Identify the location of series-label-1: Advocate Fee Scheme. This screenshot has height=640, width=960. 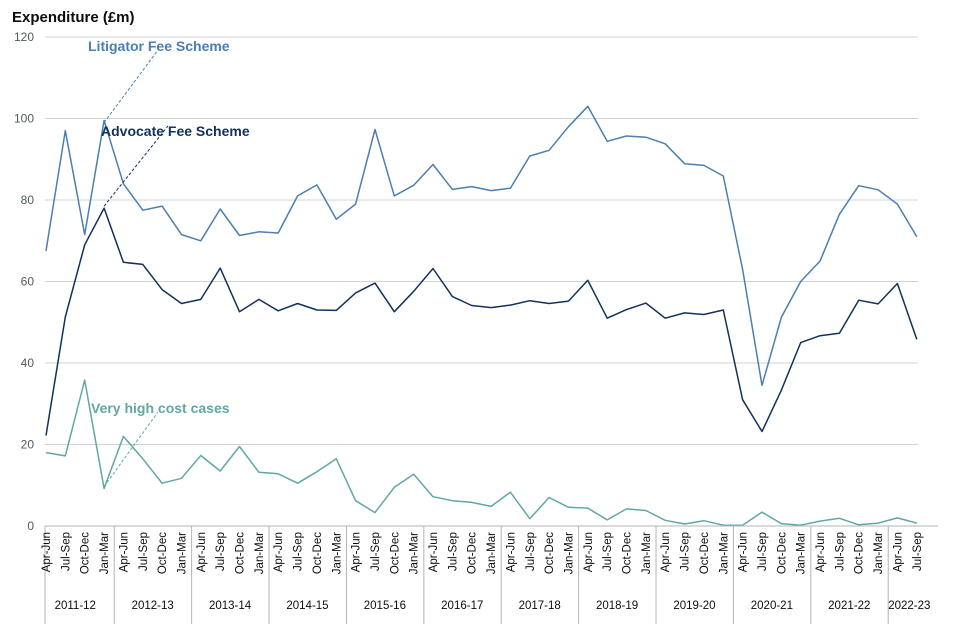
(175, 131).